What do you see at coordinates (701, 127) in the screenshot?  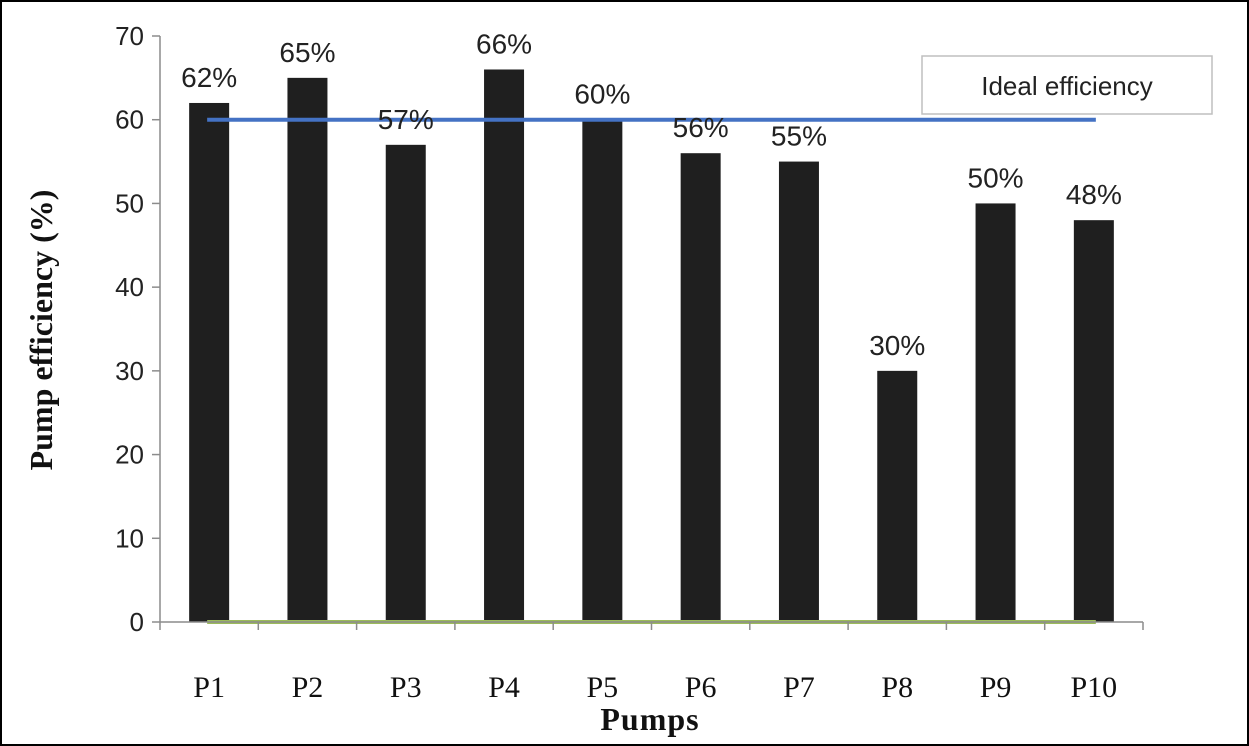 I see `data-label: 56%` at bounding box center [701, 127].